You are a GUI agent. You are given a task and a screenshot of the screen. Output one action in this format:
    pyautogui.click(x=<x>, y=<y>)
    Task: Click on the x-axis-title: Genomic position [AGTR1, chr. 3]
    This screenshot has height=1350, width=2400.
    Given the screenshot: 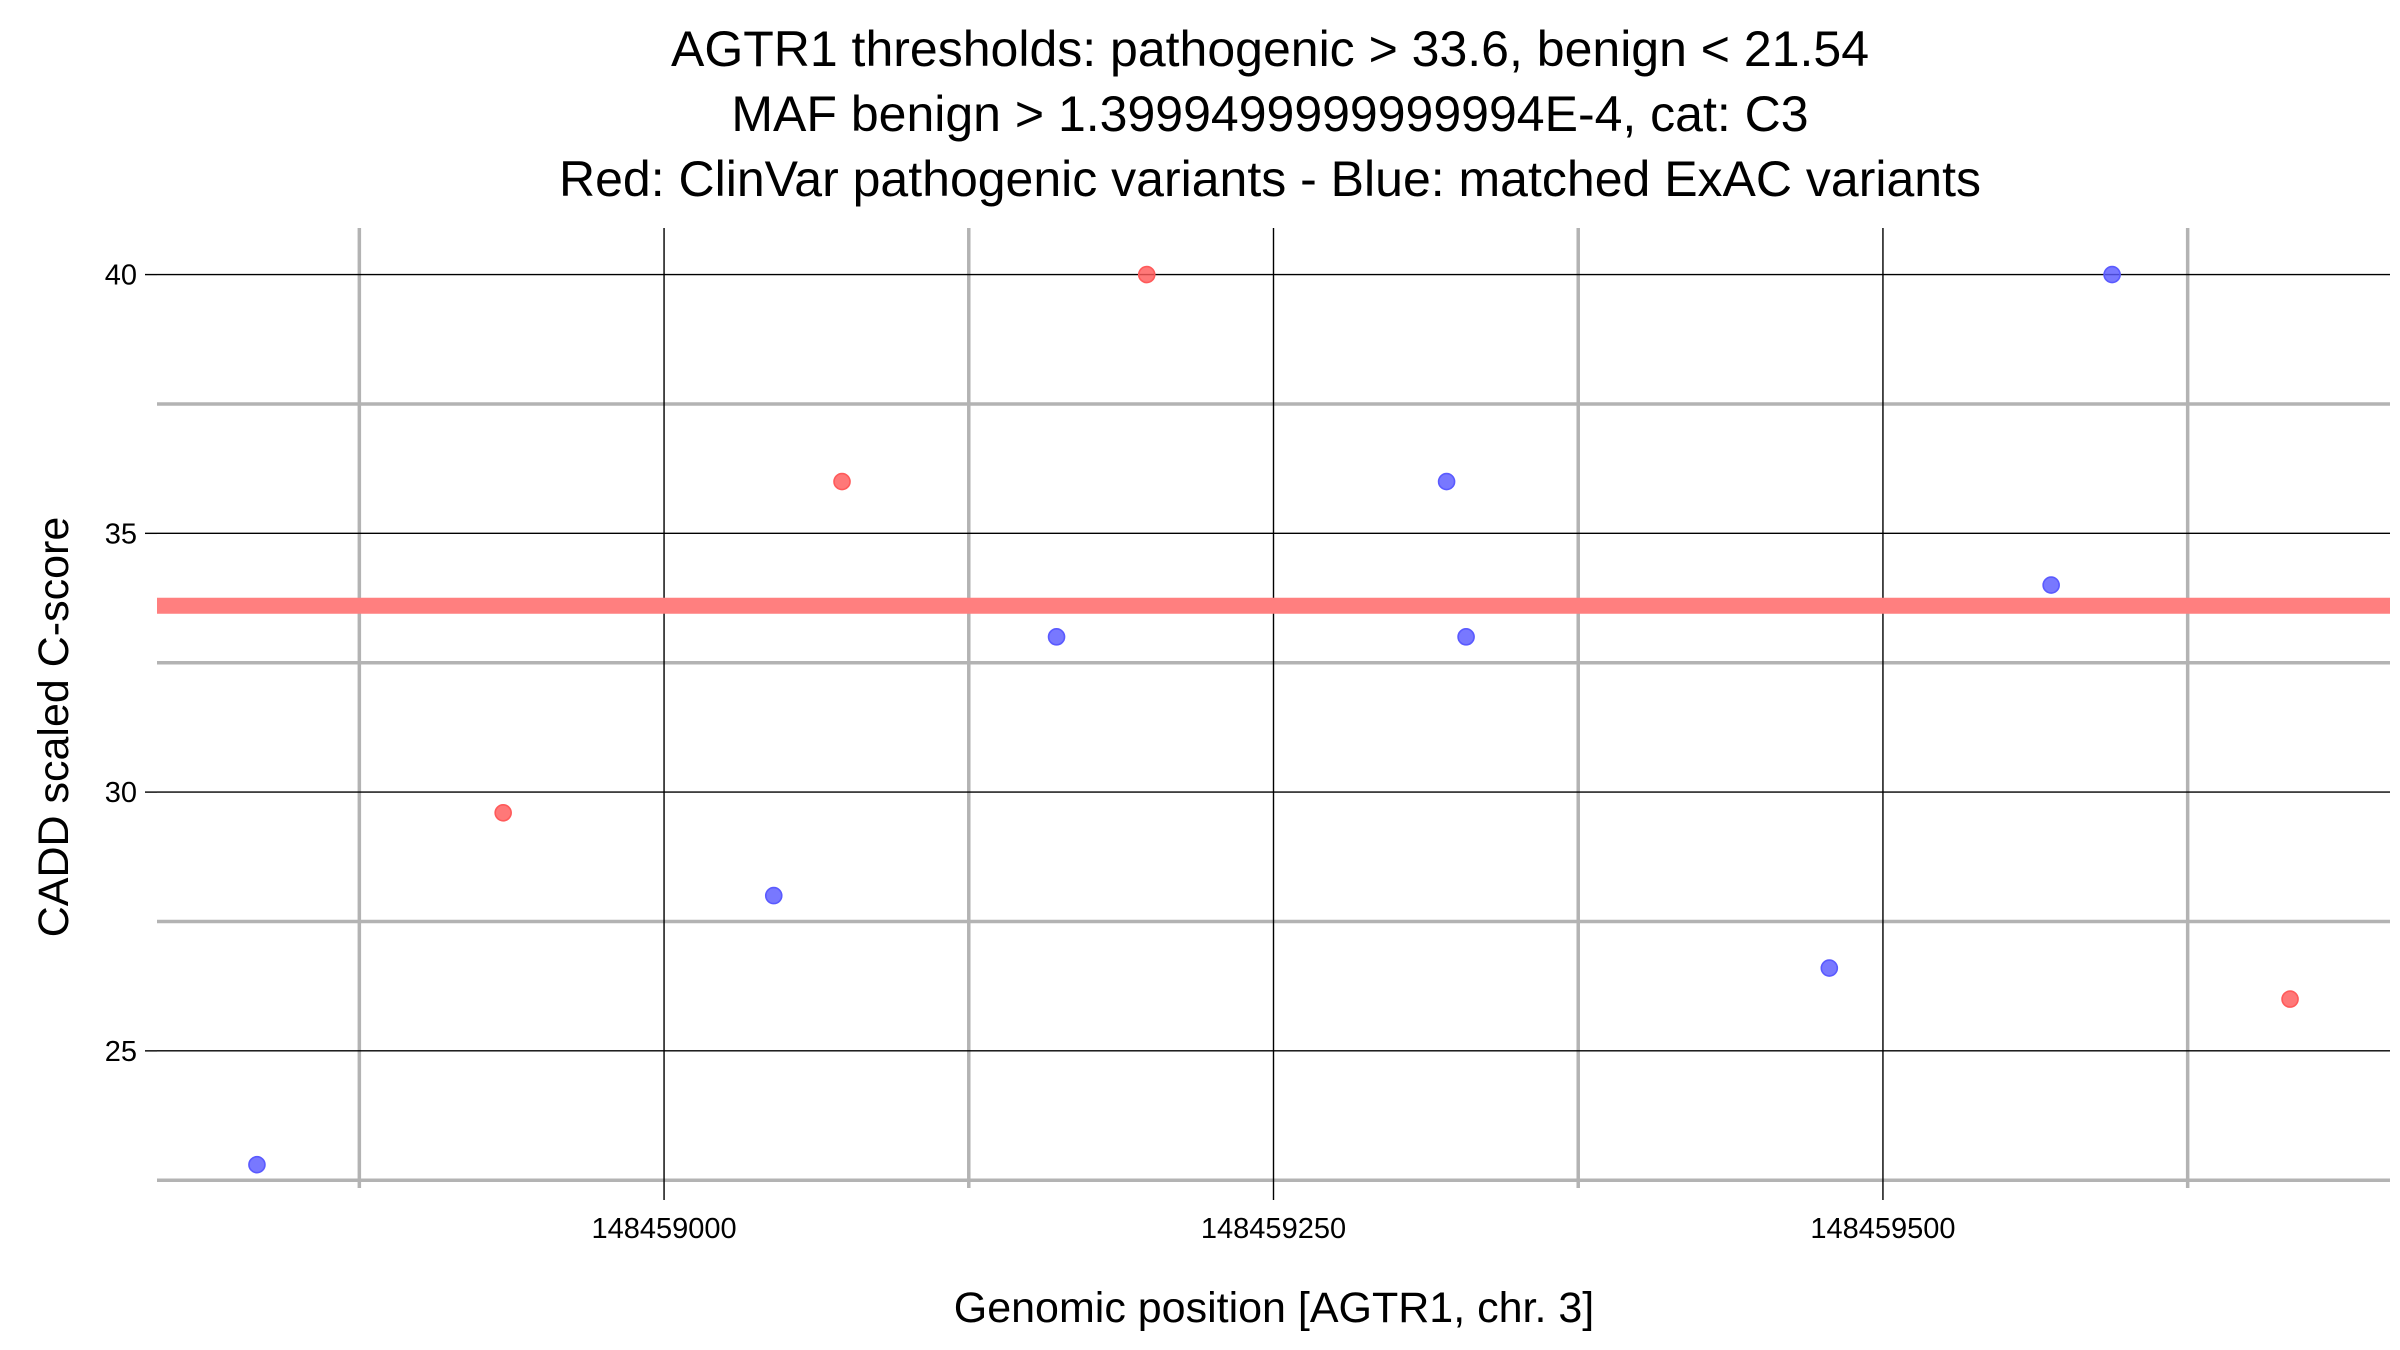 What is the action you would take?
    pyautogui.click(x=1274, y=1308)
    